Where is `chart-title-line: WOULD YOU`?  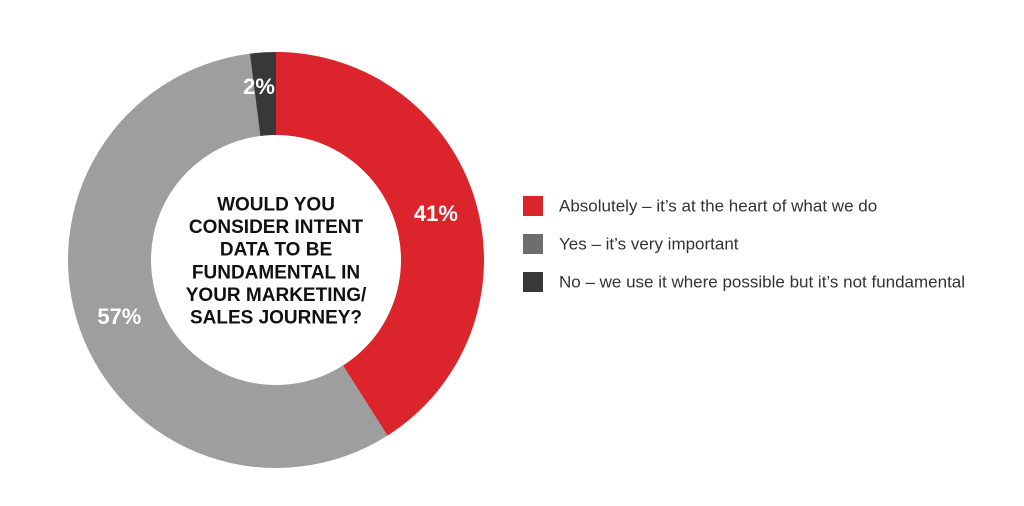
chart-title-line: WOULD YOU is located at coordinates (276, 205).